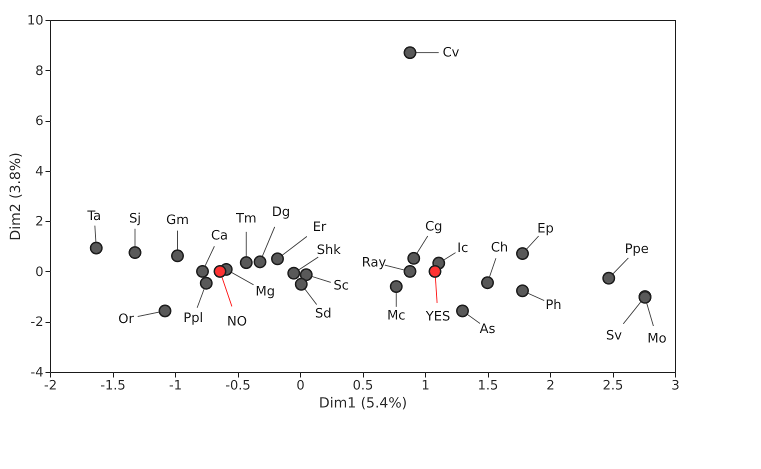 The width and height of the screenshot is (761, 469). Describe the element at coordinates (193, 318) in the screenshot. I see `annotation: Ppl` at that location.